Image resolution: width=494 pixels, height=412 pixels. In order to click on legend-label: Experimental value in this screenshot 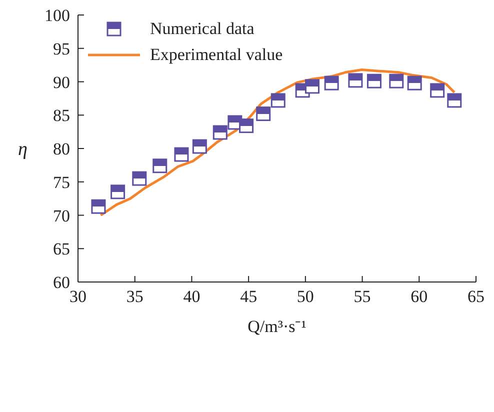, I will do `click(216, 55)`.